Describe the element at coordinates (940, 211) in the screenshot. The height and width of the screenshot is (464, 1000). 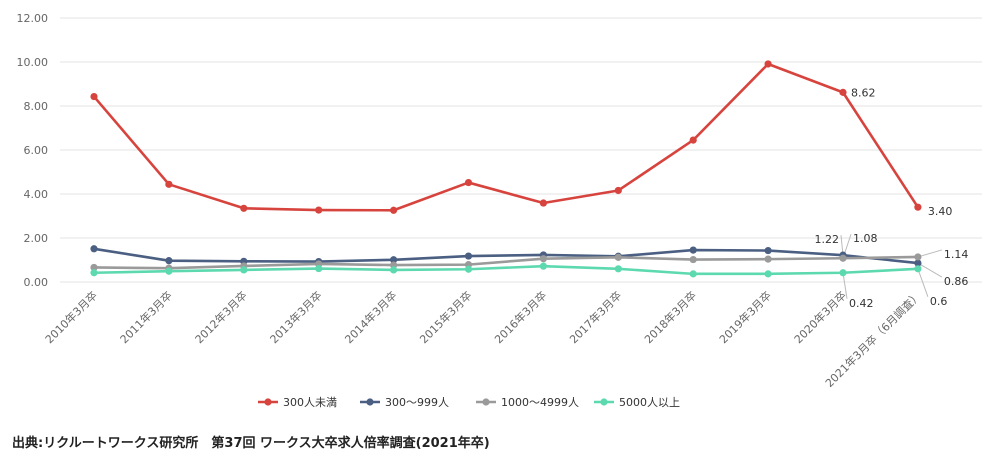
I see `data-label: 3.40` at that location.